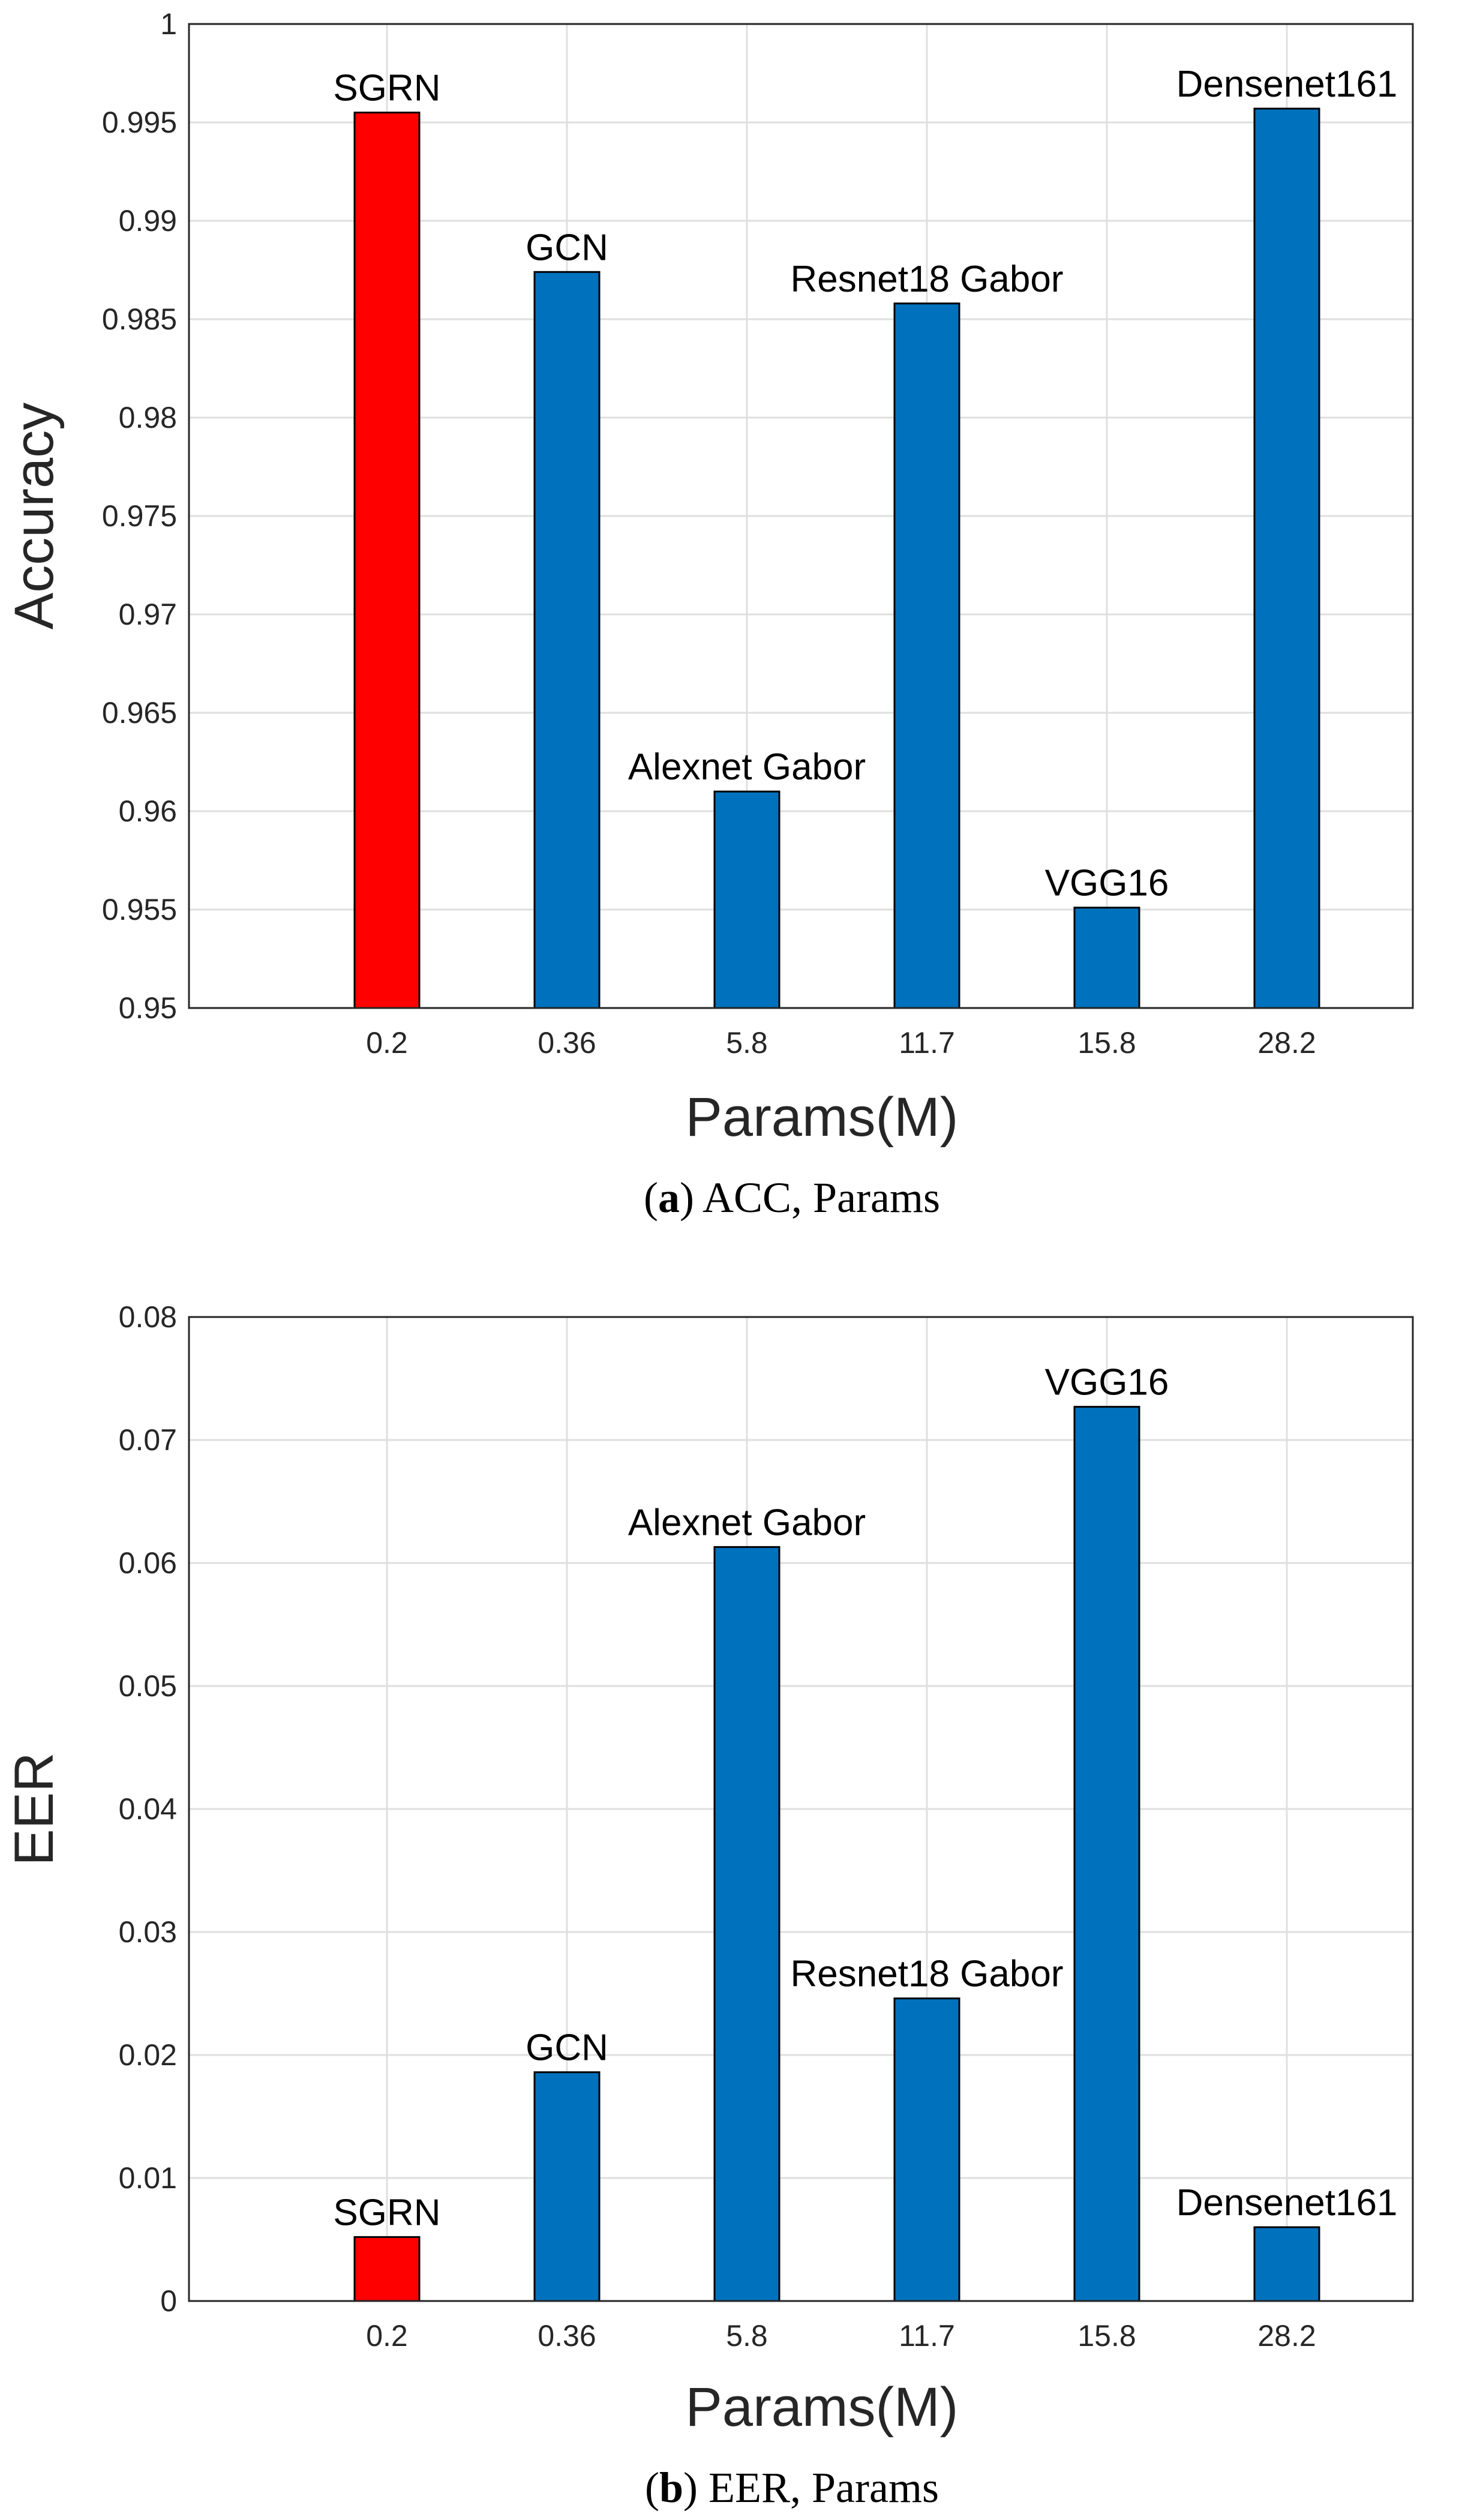 The height and width of the screenshot is (2520, 1462). I want to click on y-tick-label: 0.99, so click(148, 221).